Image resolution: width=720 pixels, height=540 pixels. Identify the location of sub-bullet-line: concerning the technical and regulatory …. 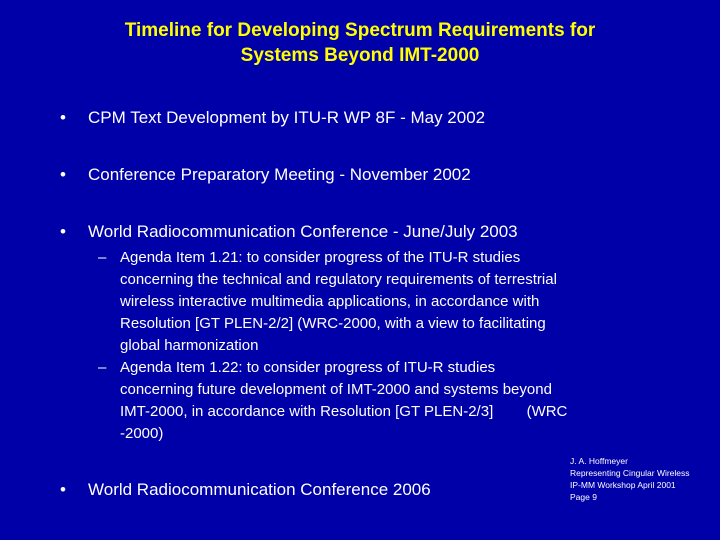
(338, 279).